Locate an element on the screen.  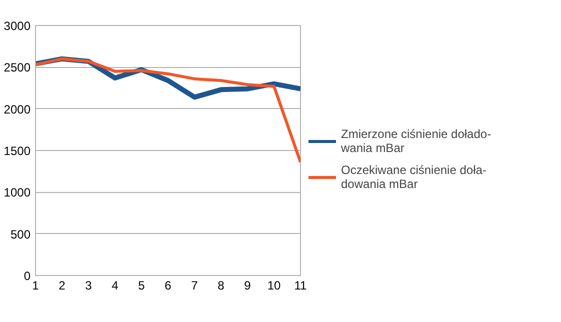
x-tick-label: 5 is located at coordinates (142, 285).